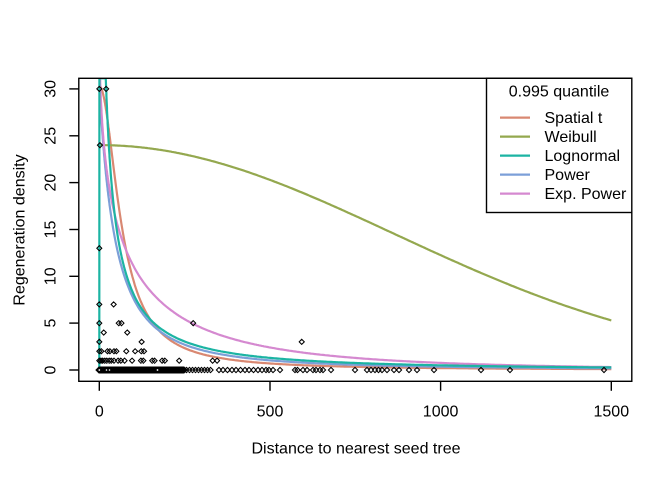 The image size is (672, 480). I want to click on svg-text: 30, so click(51, 89).